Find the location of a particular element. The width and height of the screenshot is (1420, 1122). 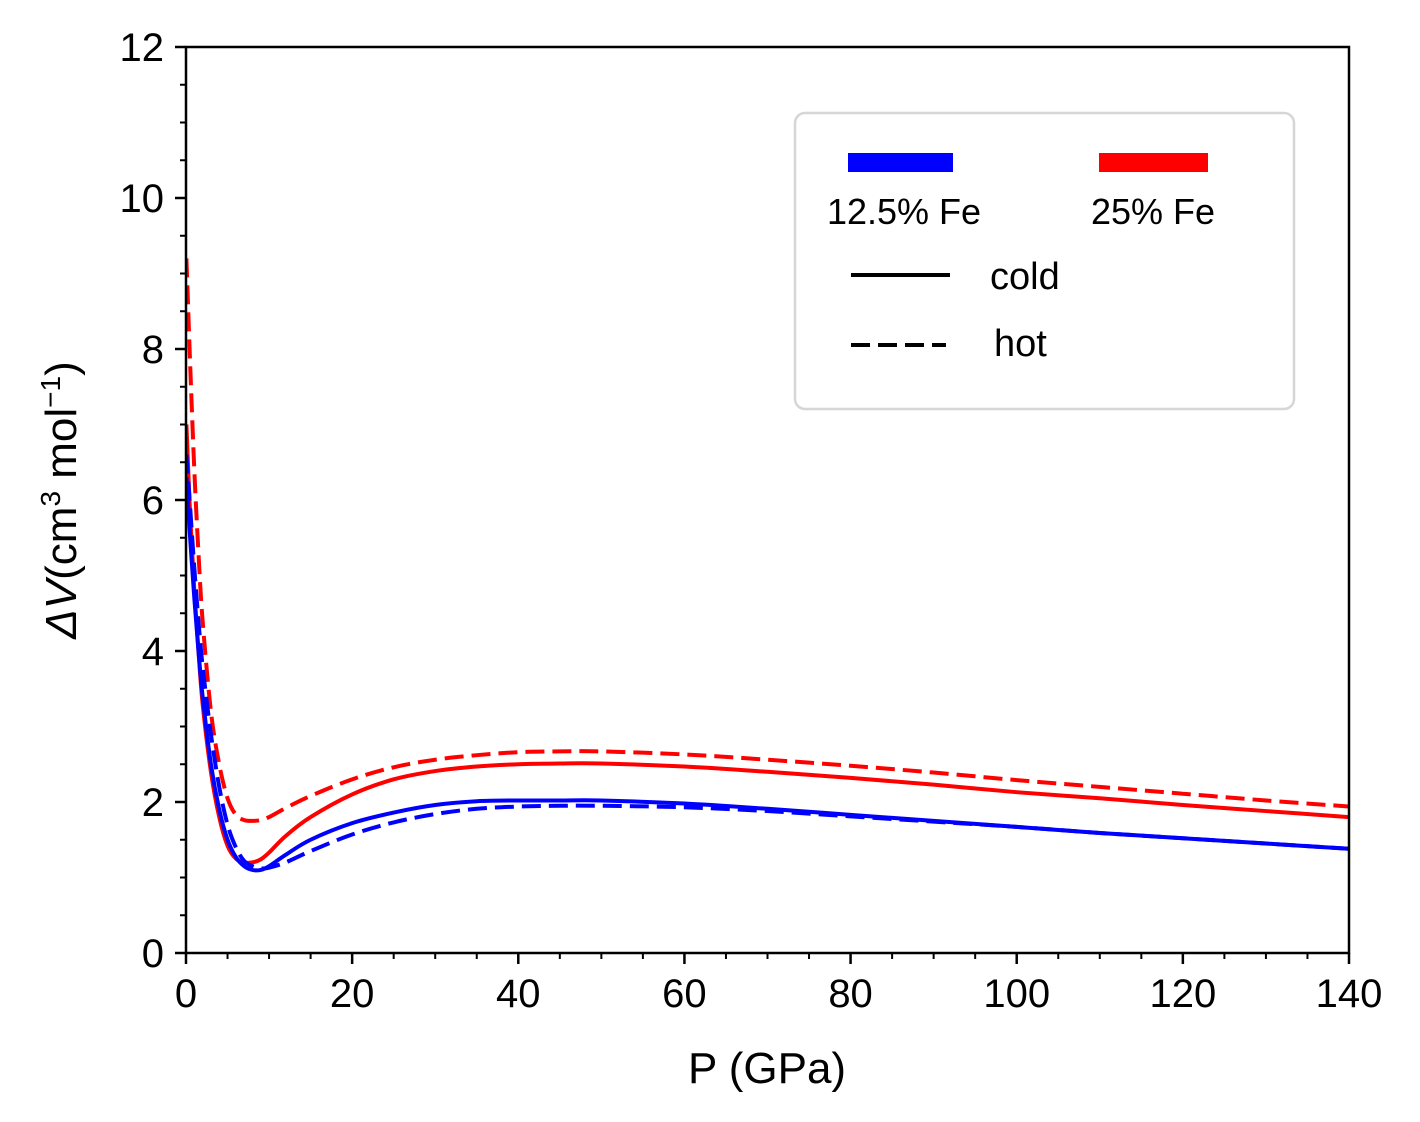

legend-label-hot: hot is located at coordinates (1020, 344).